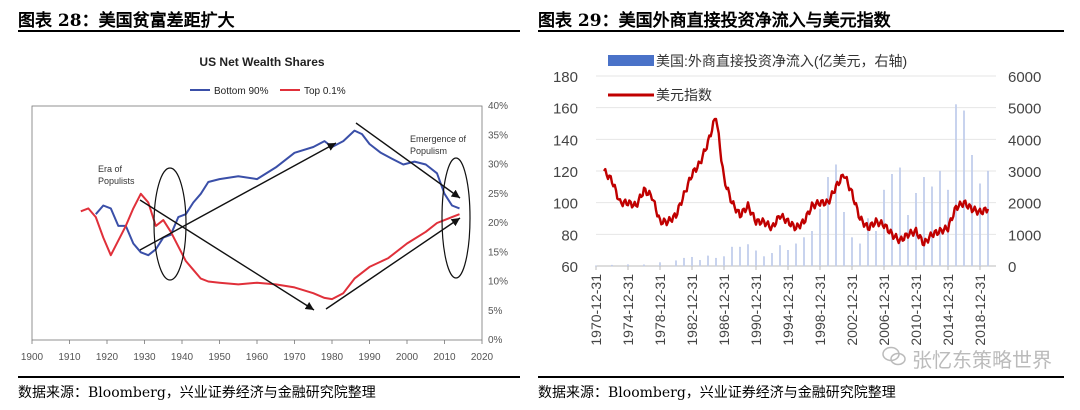  What do you see at coordinates (144, 357) in the screenshot?
I see `x-tick-label: 1930` at bounding box center [144, 357].